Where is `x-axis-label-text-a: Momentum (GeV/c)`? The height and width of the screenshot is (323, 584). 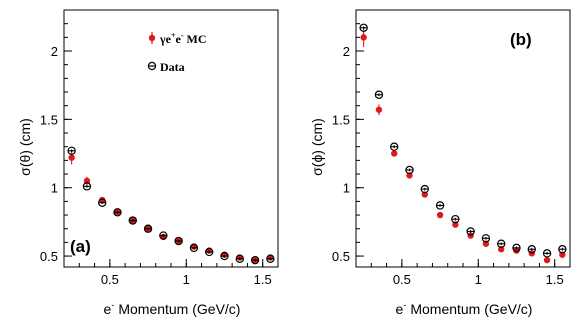 x-axis-label-text-a: Momentum (GeV/c) is located at coordinates (179, 309).